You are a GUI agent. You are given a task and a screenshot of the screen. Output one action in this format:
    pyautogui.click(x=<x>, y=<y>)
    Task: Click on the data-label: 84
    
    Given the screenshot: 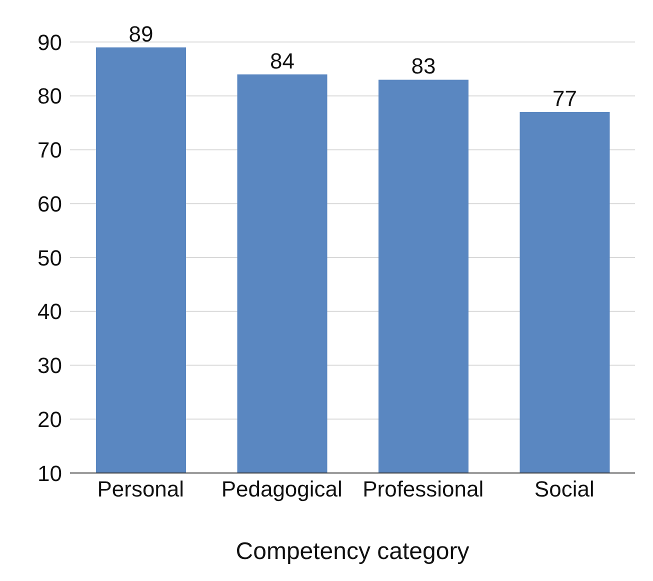 What is the action you would take?
    pyautogui.click(x=282, y=61)
    